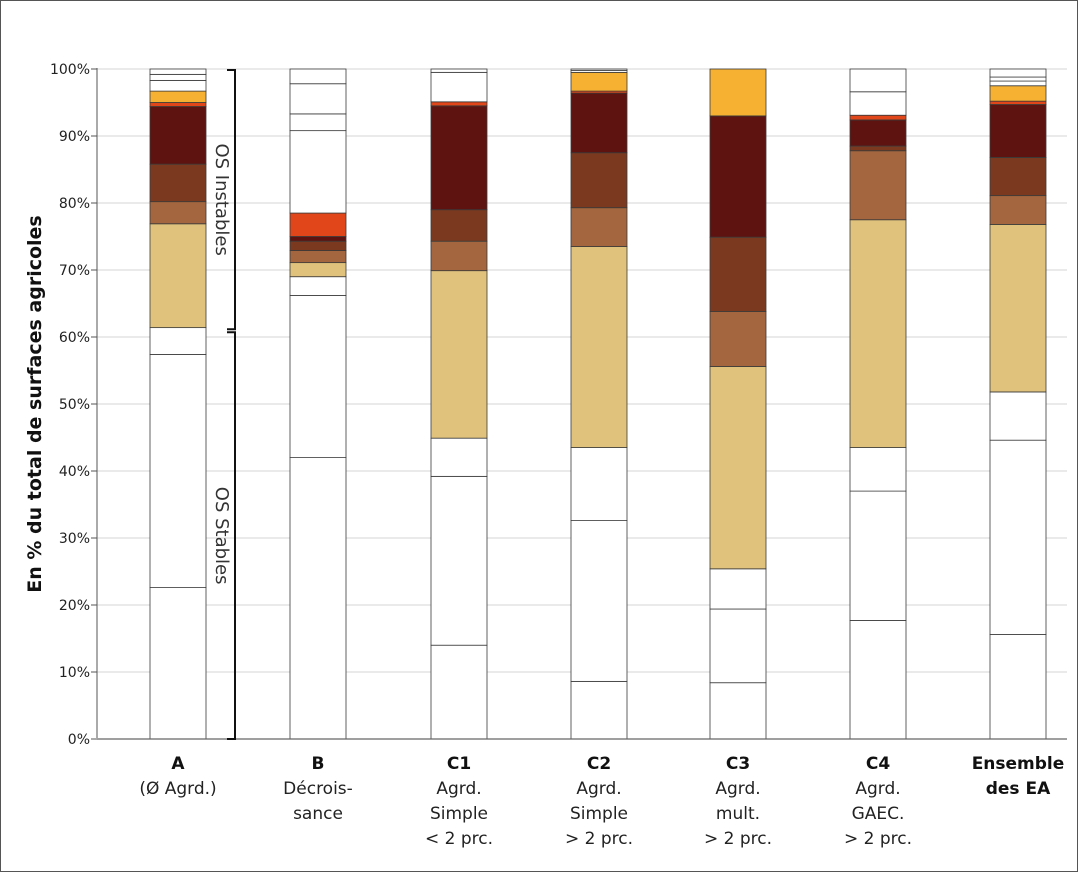 The width and height of the screenshot is (1078, 872). What do you see at coordinates (74, 673) in the screenshot?
I see `y-tick-label: 10%` at bounding box center [74, 673].